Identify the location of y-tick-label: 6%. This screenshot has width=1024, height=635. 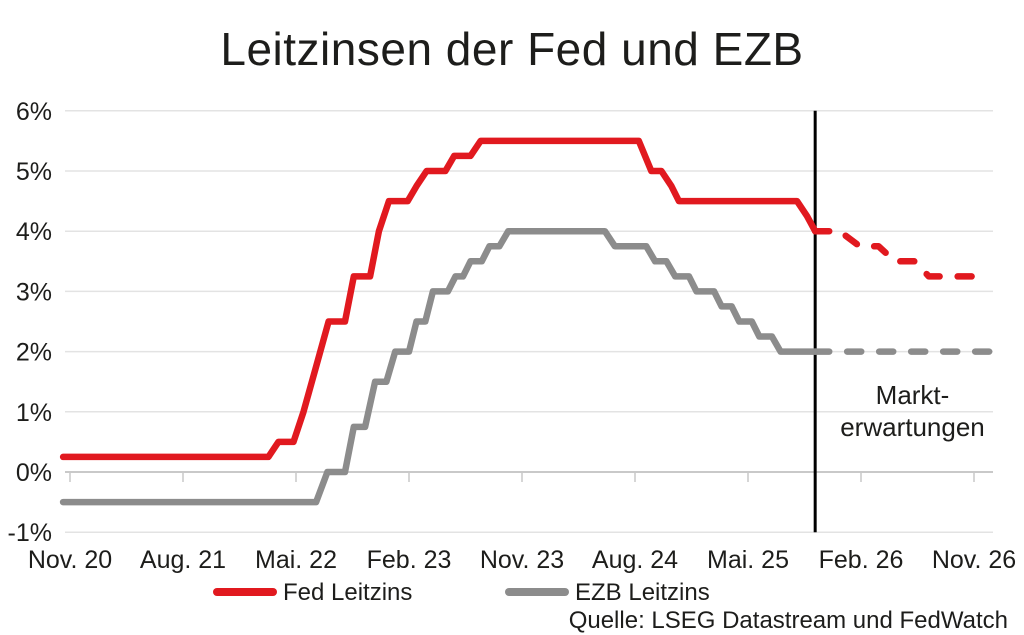
(34, 112).